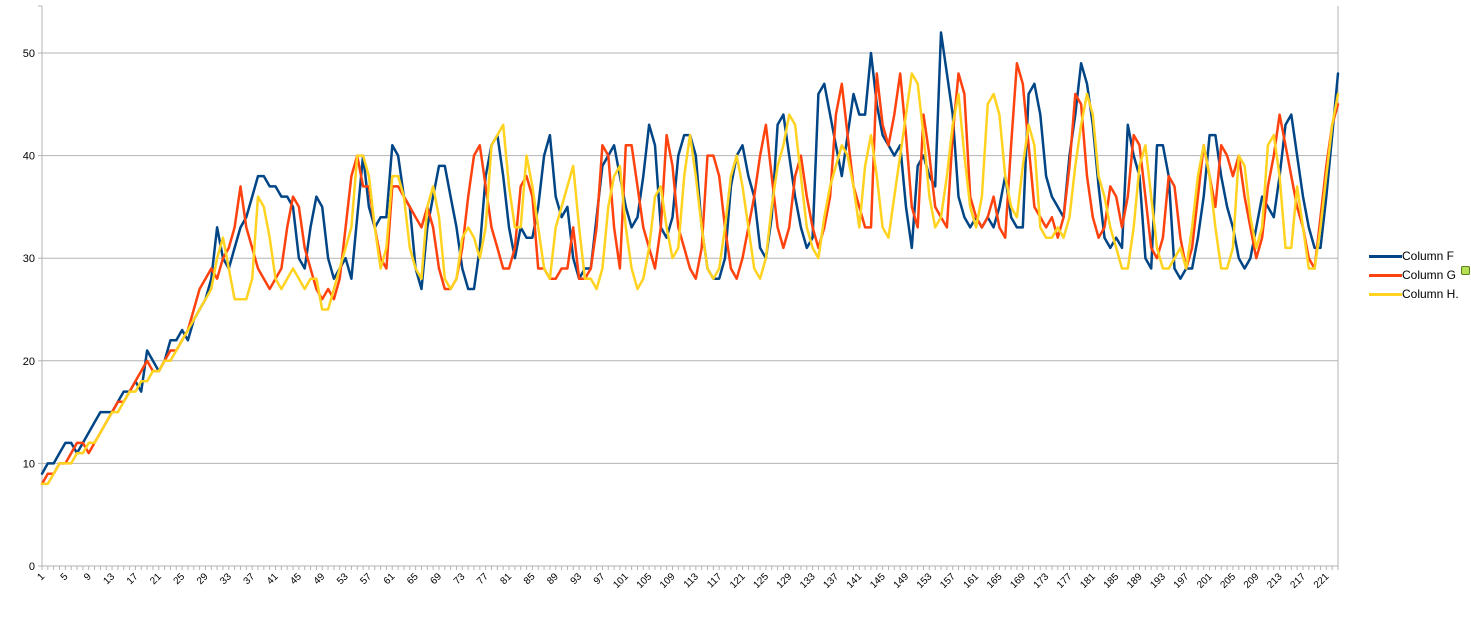 This screenshot has width=1471, height=617. I want to click on x-tick-label: 117, so click(714, 580).